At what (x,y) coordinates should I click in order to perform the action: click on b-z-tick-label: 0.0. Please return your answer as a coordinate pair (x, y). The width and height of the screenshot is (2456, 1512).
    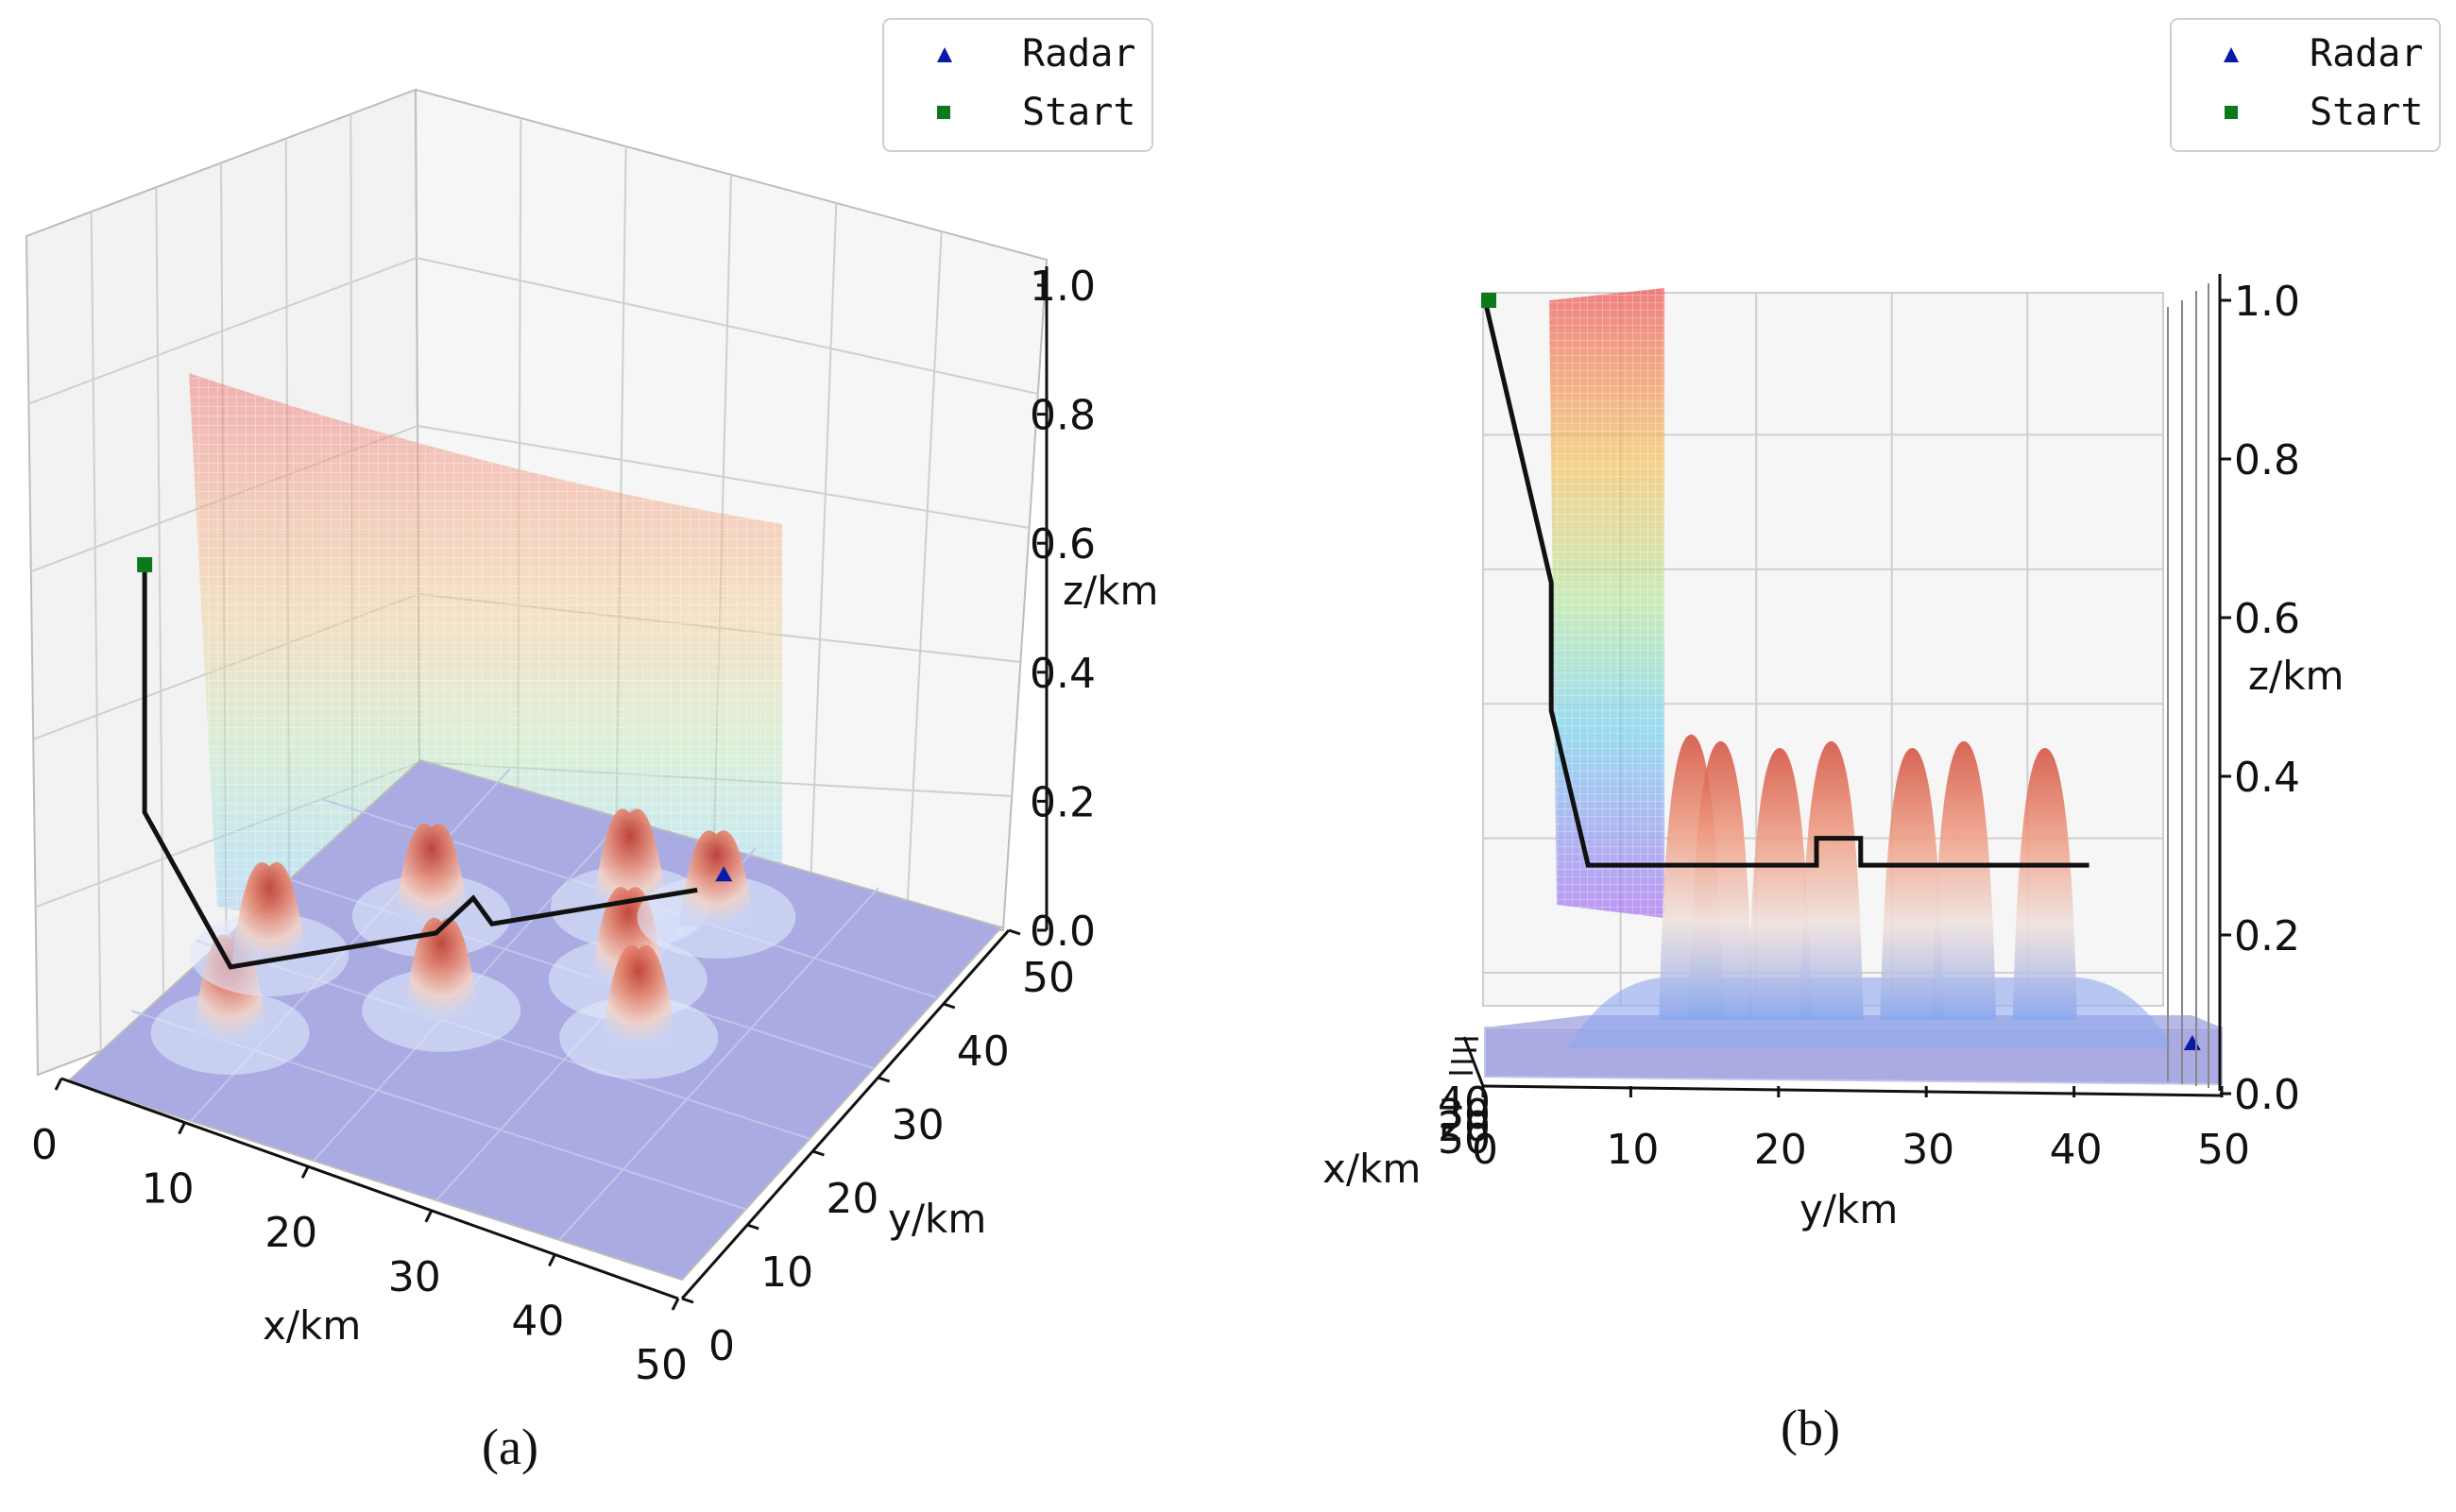
    Looking at the image, I should click on (2267, 1095).